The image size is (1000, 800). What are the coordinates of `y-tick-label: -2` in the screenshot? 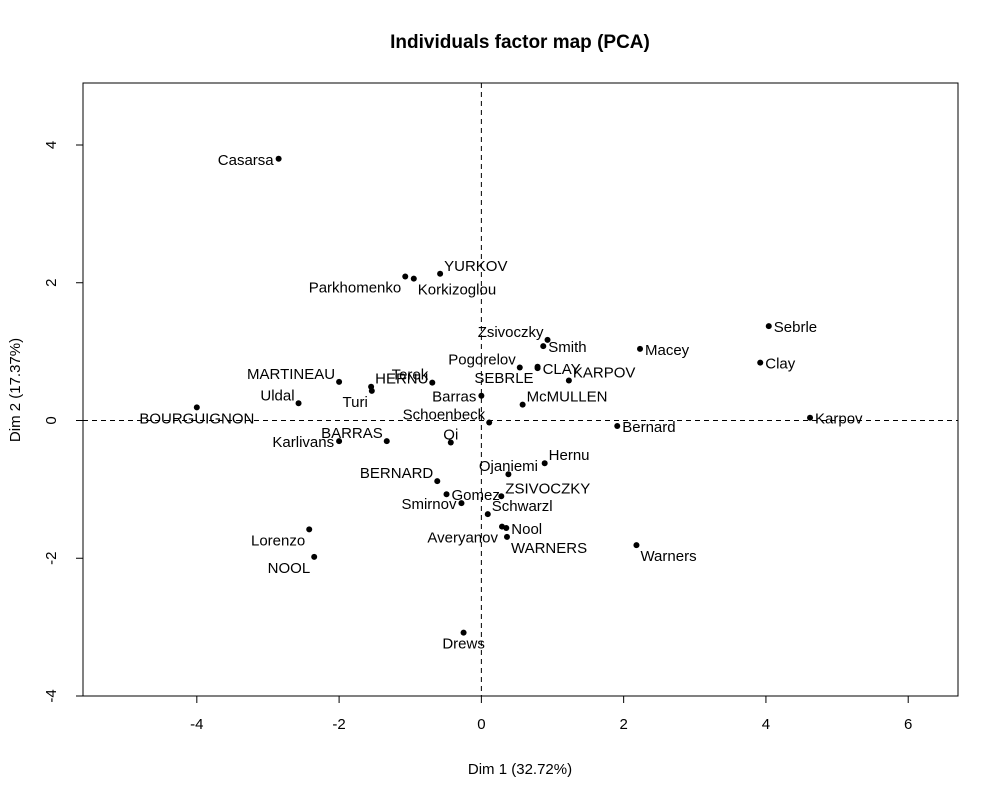 It's located at (51, 558).